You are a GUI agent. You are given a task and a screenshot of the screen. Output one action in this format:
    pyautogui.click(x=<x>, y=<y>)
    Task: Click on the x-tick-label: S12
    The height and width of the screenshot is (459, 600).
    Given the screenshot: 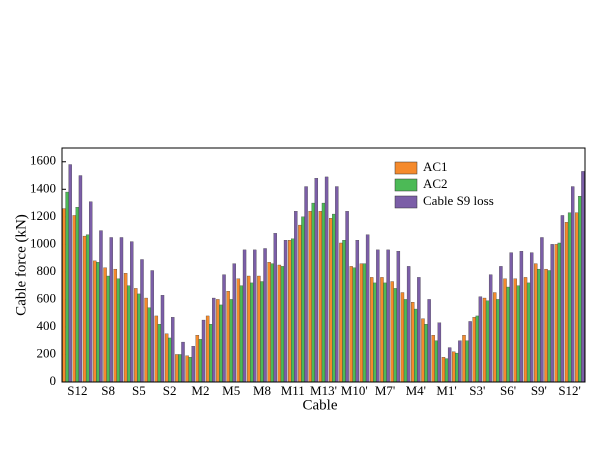 What is the action you would take?
    pyautogui.click(x=77, y=390)
    